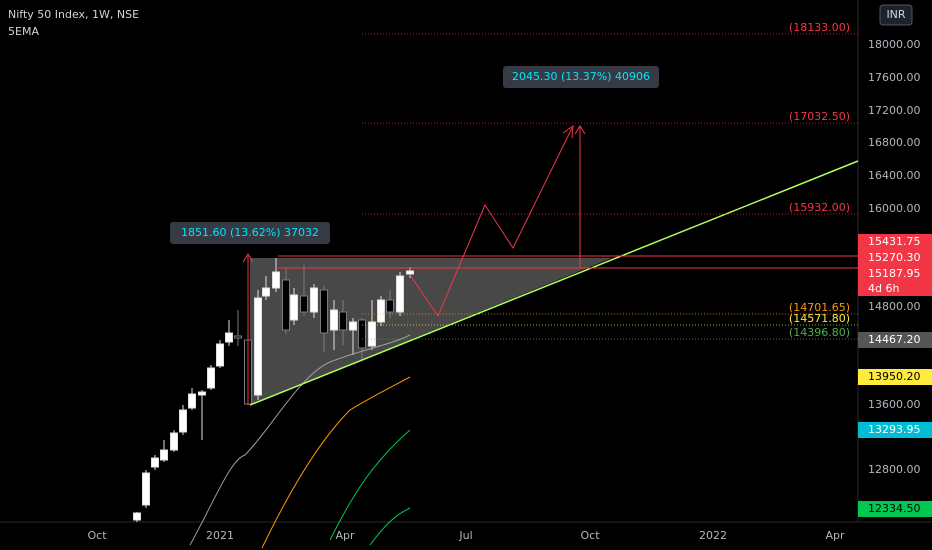 The image size is (932, 550). What do you see at coordinates (894, 44) in the screenshot?
I see `price-axis-label: 18000.00` at bounding box center [894, 44].